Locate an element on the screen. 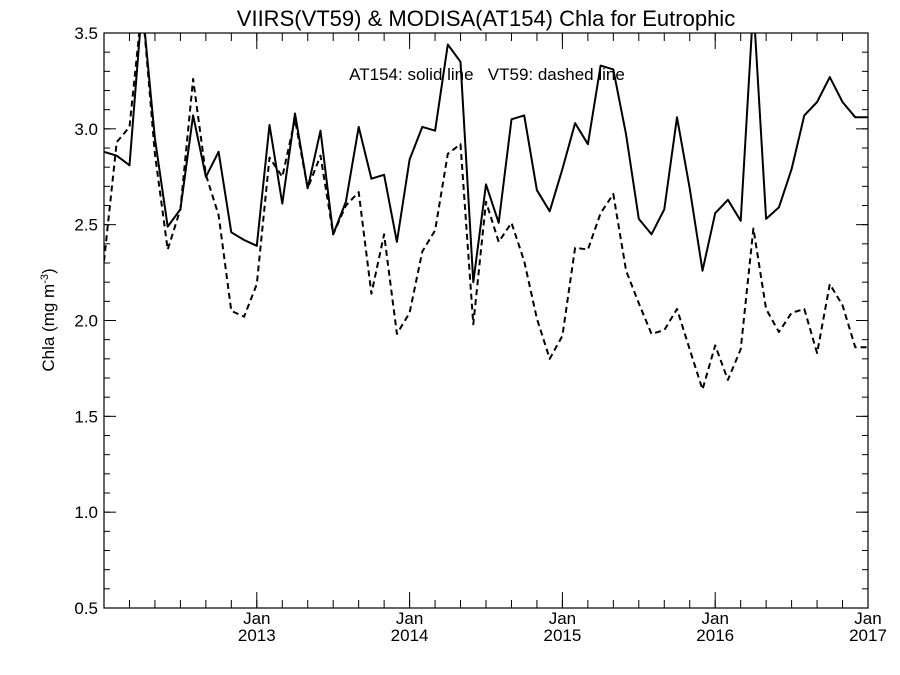 Image resolution: width=900 pixels, height=675 pixels. x-tick-label-year: 2014 is located at coordinates (410, 635).